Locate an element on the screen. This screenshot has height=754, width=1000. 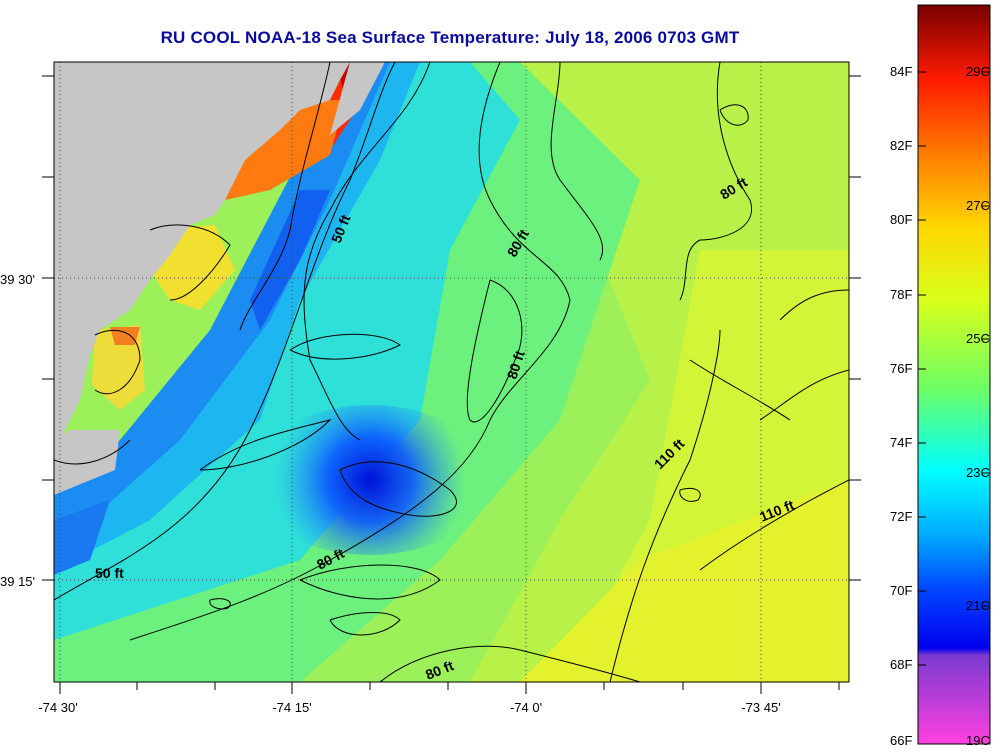
longitude-label: -74 0' is located at coordinates (526, 707).